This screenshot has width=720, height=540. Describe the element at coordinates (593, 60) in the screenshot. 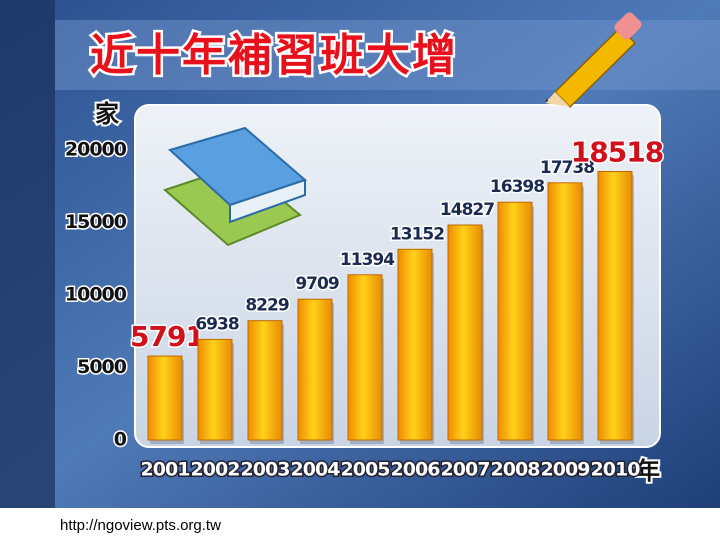

I see `pencil-icon` at that location.